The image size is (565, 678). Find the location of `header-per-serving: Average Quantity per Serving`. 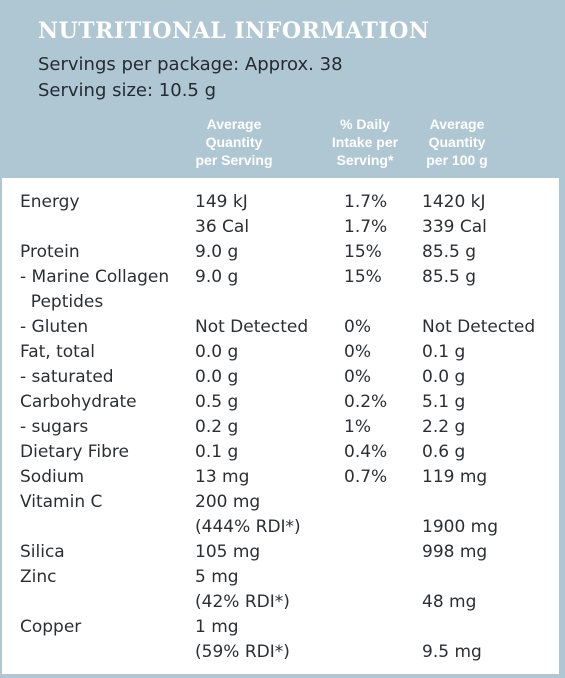

header-per-serving: Average Quantity per Serving is located at coordinates (234, 142).